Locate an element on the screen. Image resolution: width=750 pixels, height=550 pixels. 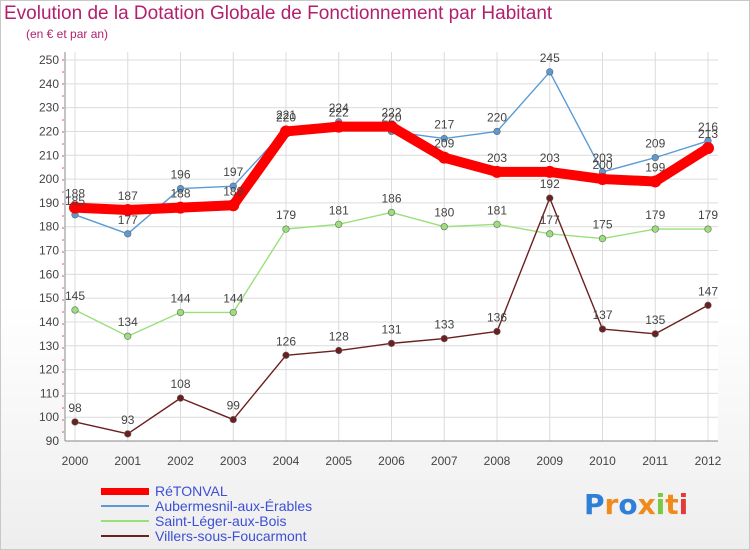
data-label: 189 is located at coordinates (233, 191).